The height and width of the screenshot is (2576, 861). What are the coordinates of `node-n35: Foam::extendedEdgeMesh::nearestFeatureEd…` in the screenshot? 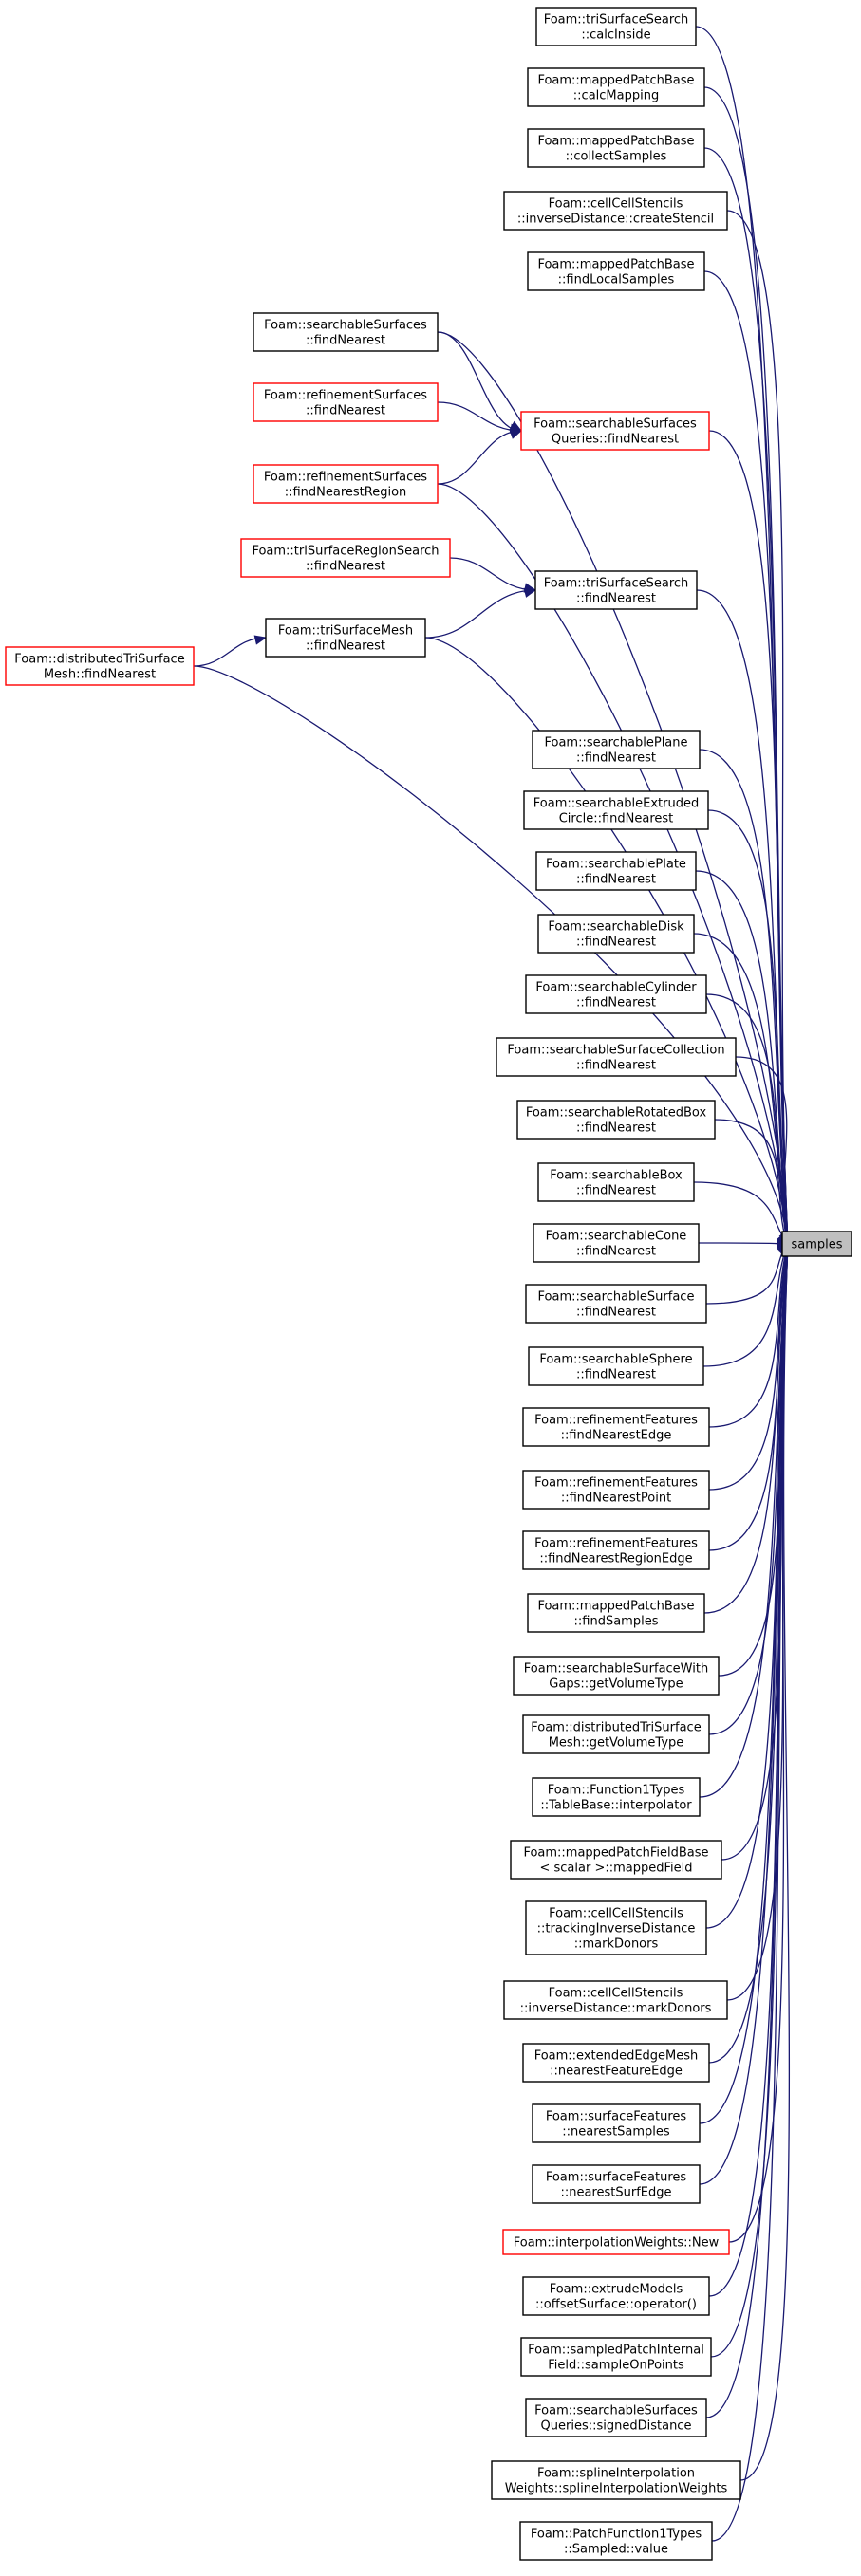 It's located at (616, 2063).